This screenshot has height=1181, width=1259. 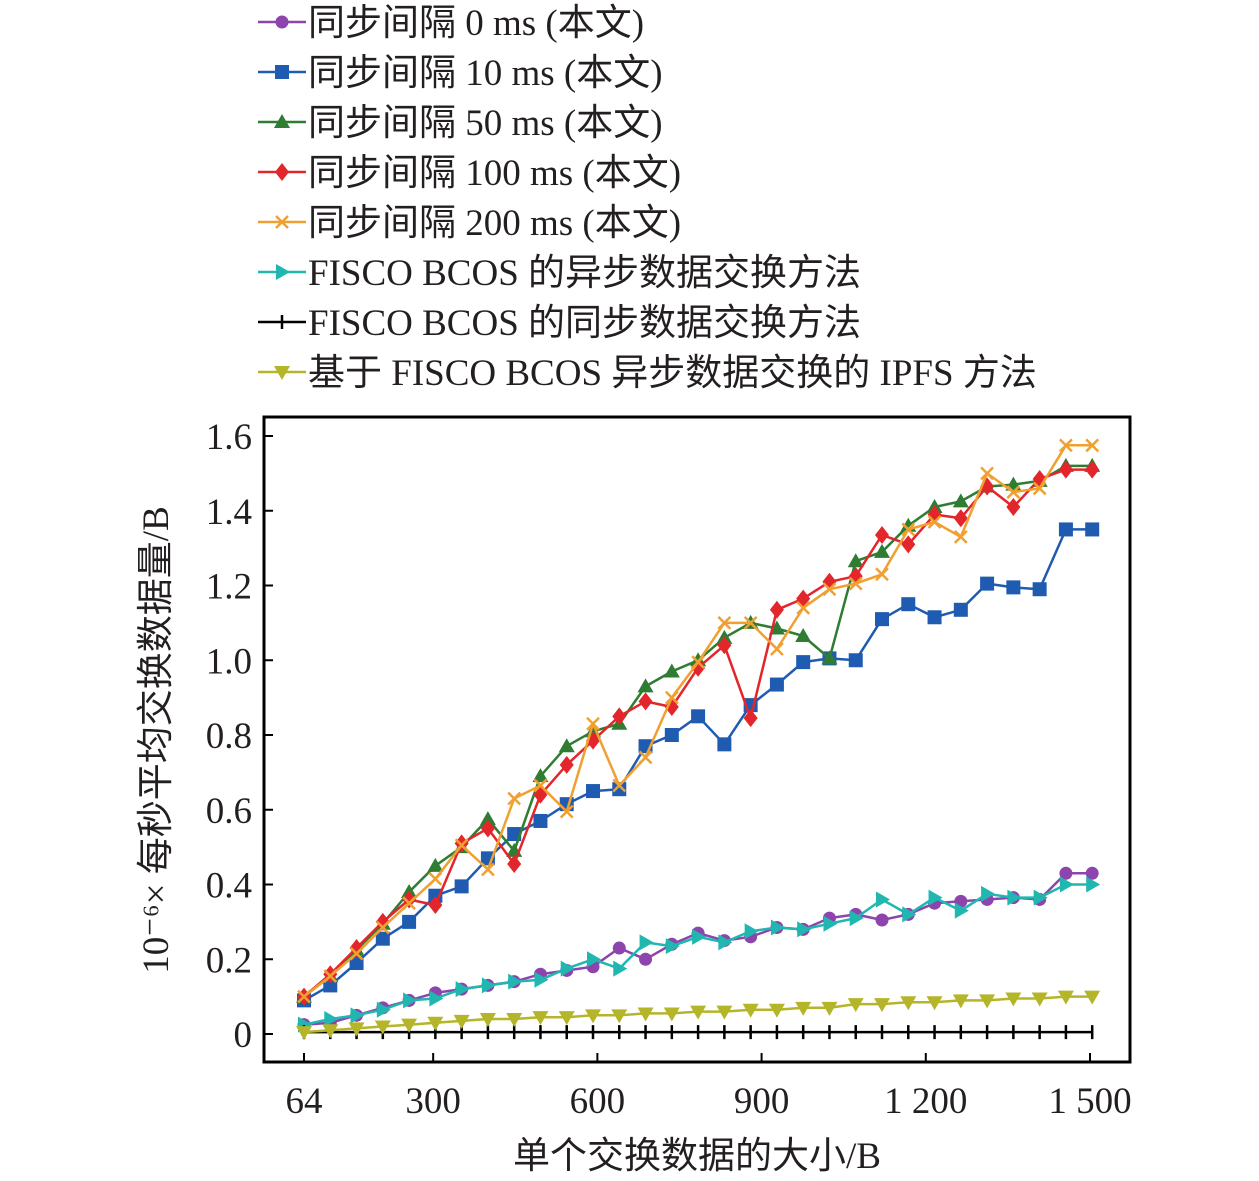 What do you see at coordinates (485, 123) in the screenshot?
I see `legend-label: 同步间隔 50 ms (本文)` at bounding box center [485, 123].